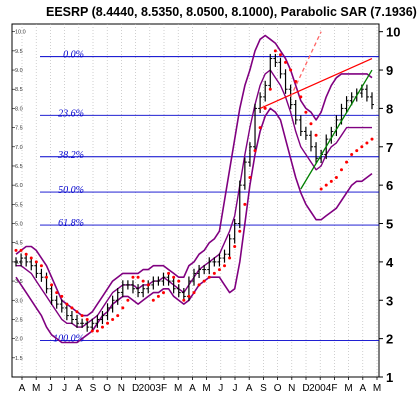  I want to click on x-tick-label: 2004, so click(320, 388).